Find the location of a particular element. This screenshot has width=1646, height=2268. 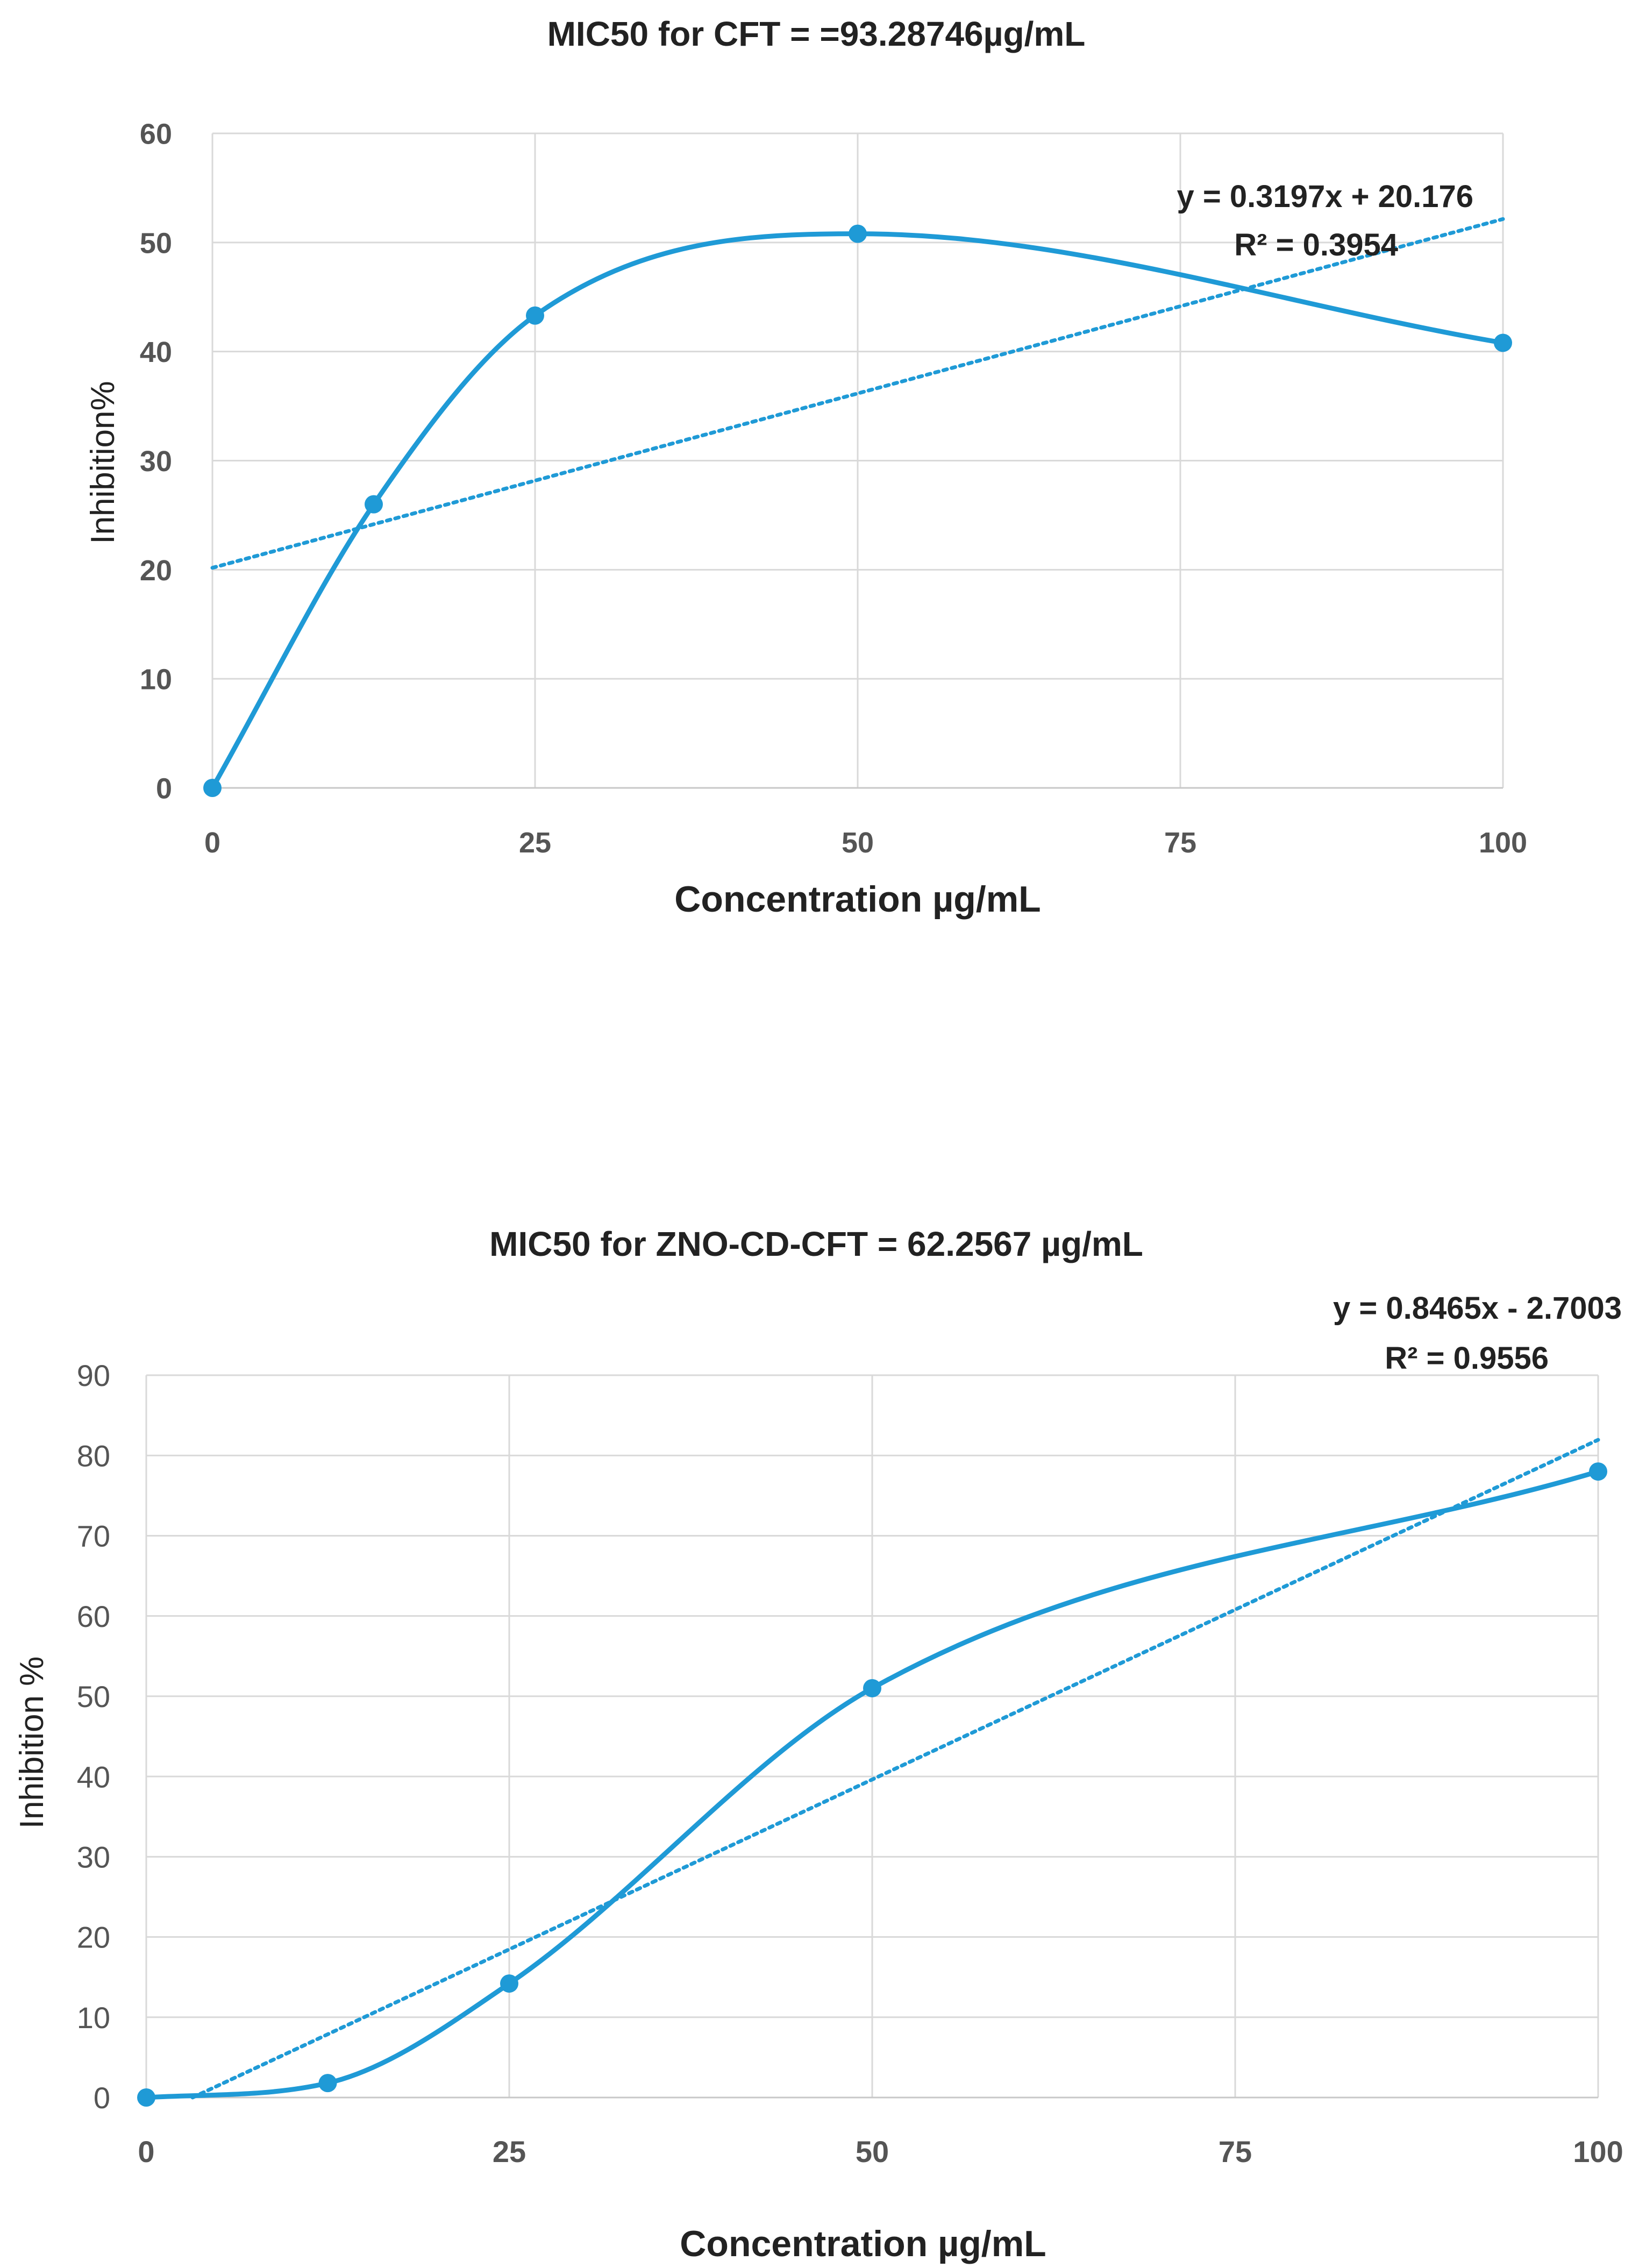

chart-title: MIC50 for CFT = =93.28746µg/mL is located at coordinates (816, 34).